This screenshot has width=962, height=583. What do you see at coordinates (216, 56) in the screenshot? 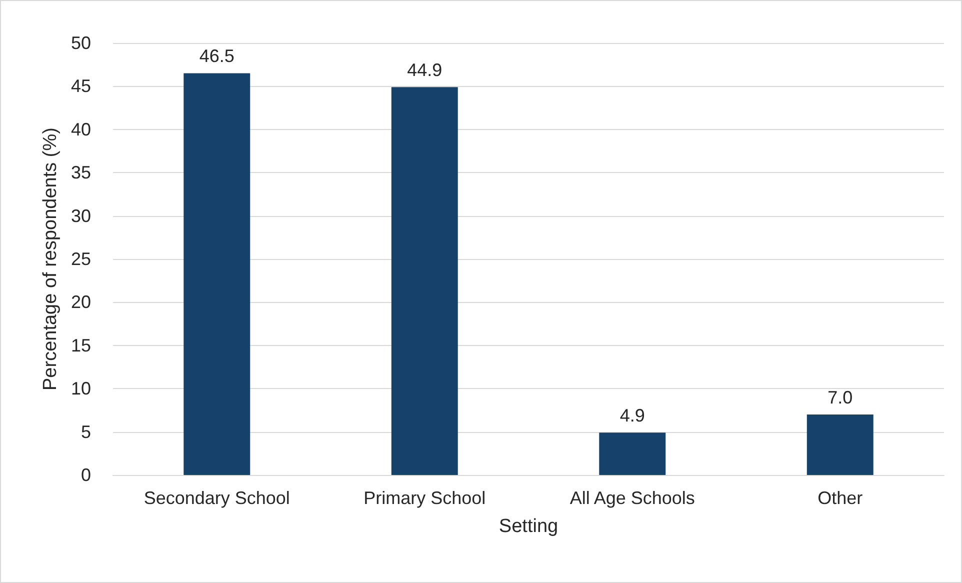
I see `data-label: 46.5` at bounding box center [216, 56].